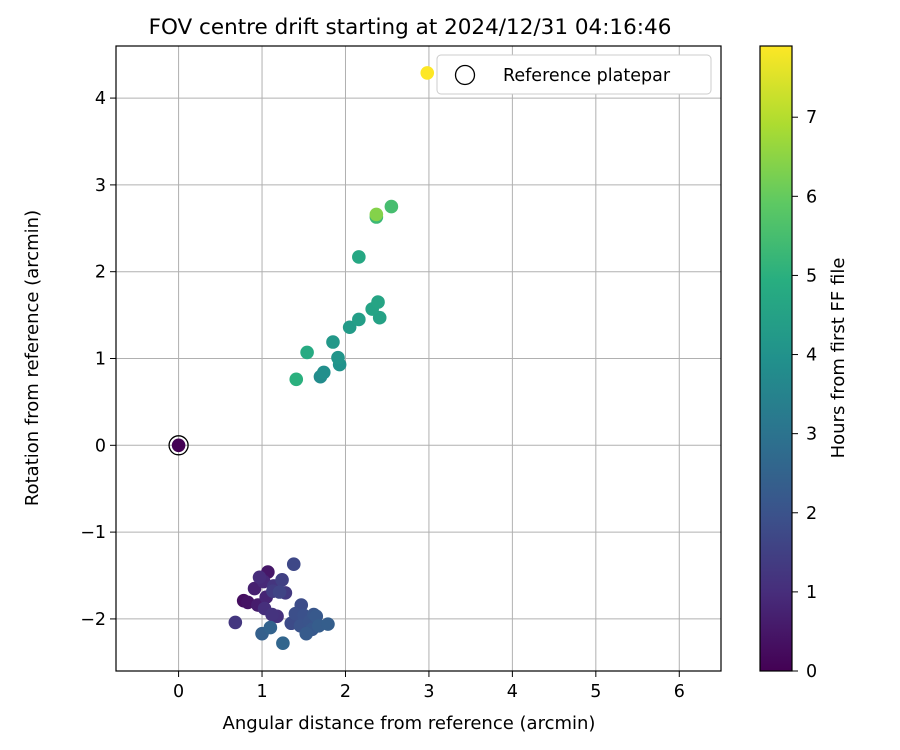 The image size is (900, 750). I want to click on x-axis: 0 1 2 3 4 5 6, so click(429, 686).